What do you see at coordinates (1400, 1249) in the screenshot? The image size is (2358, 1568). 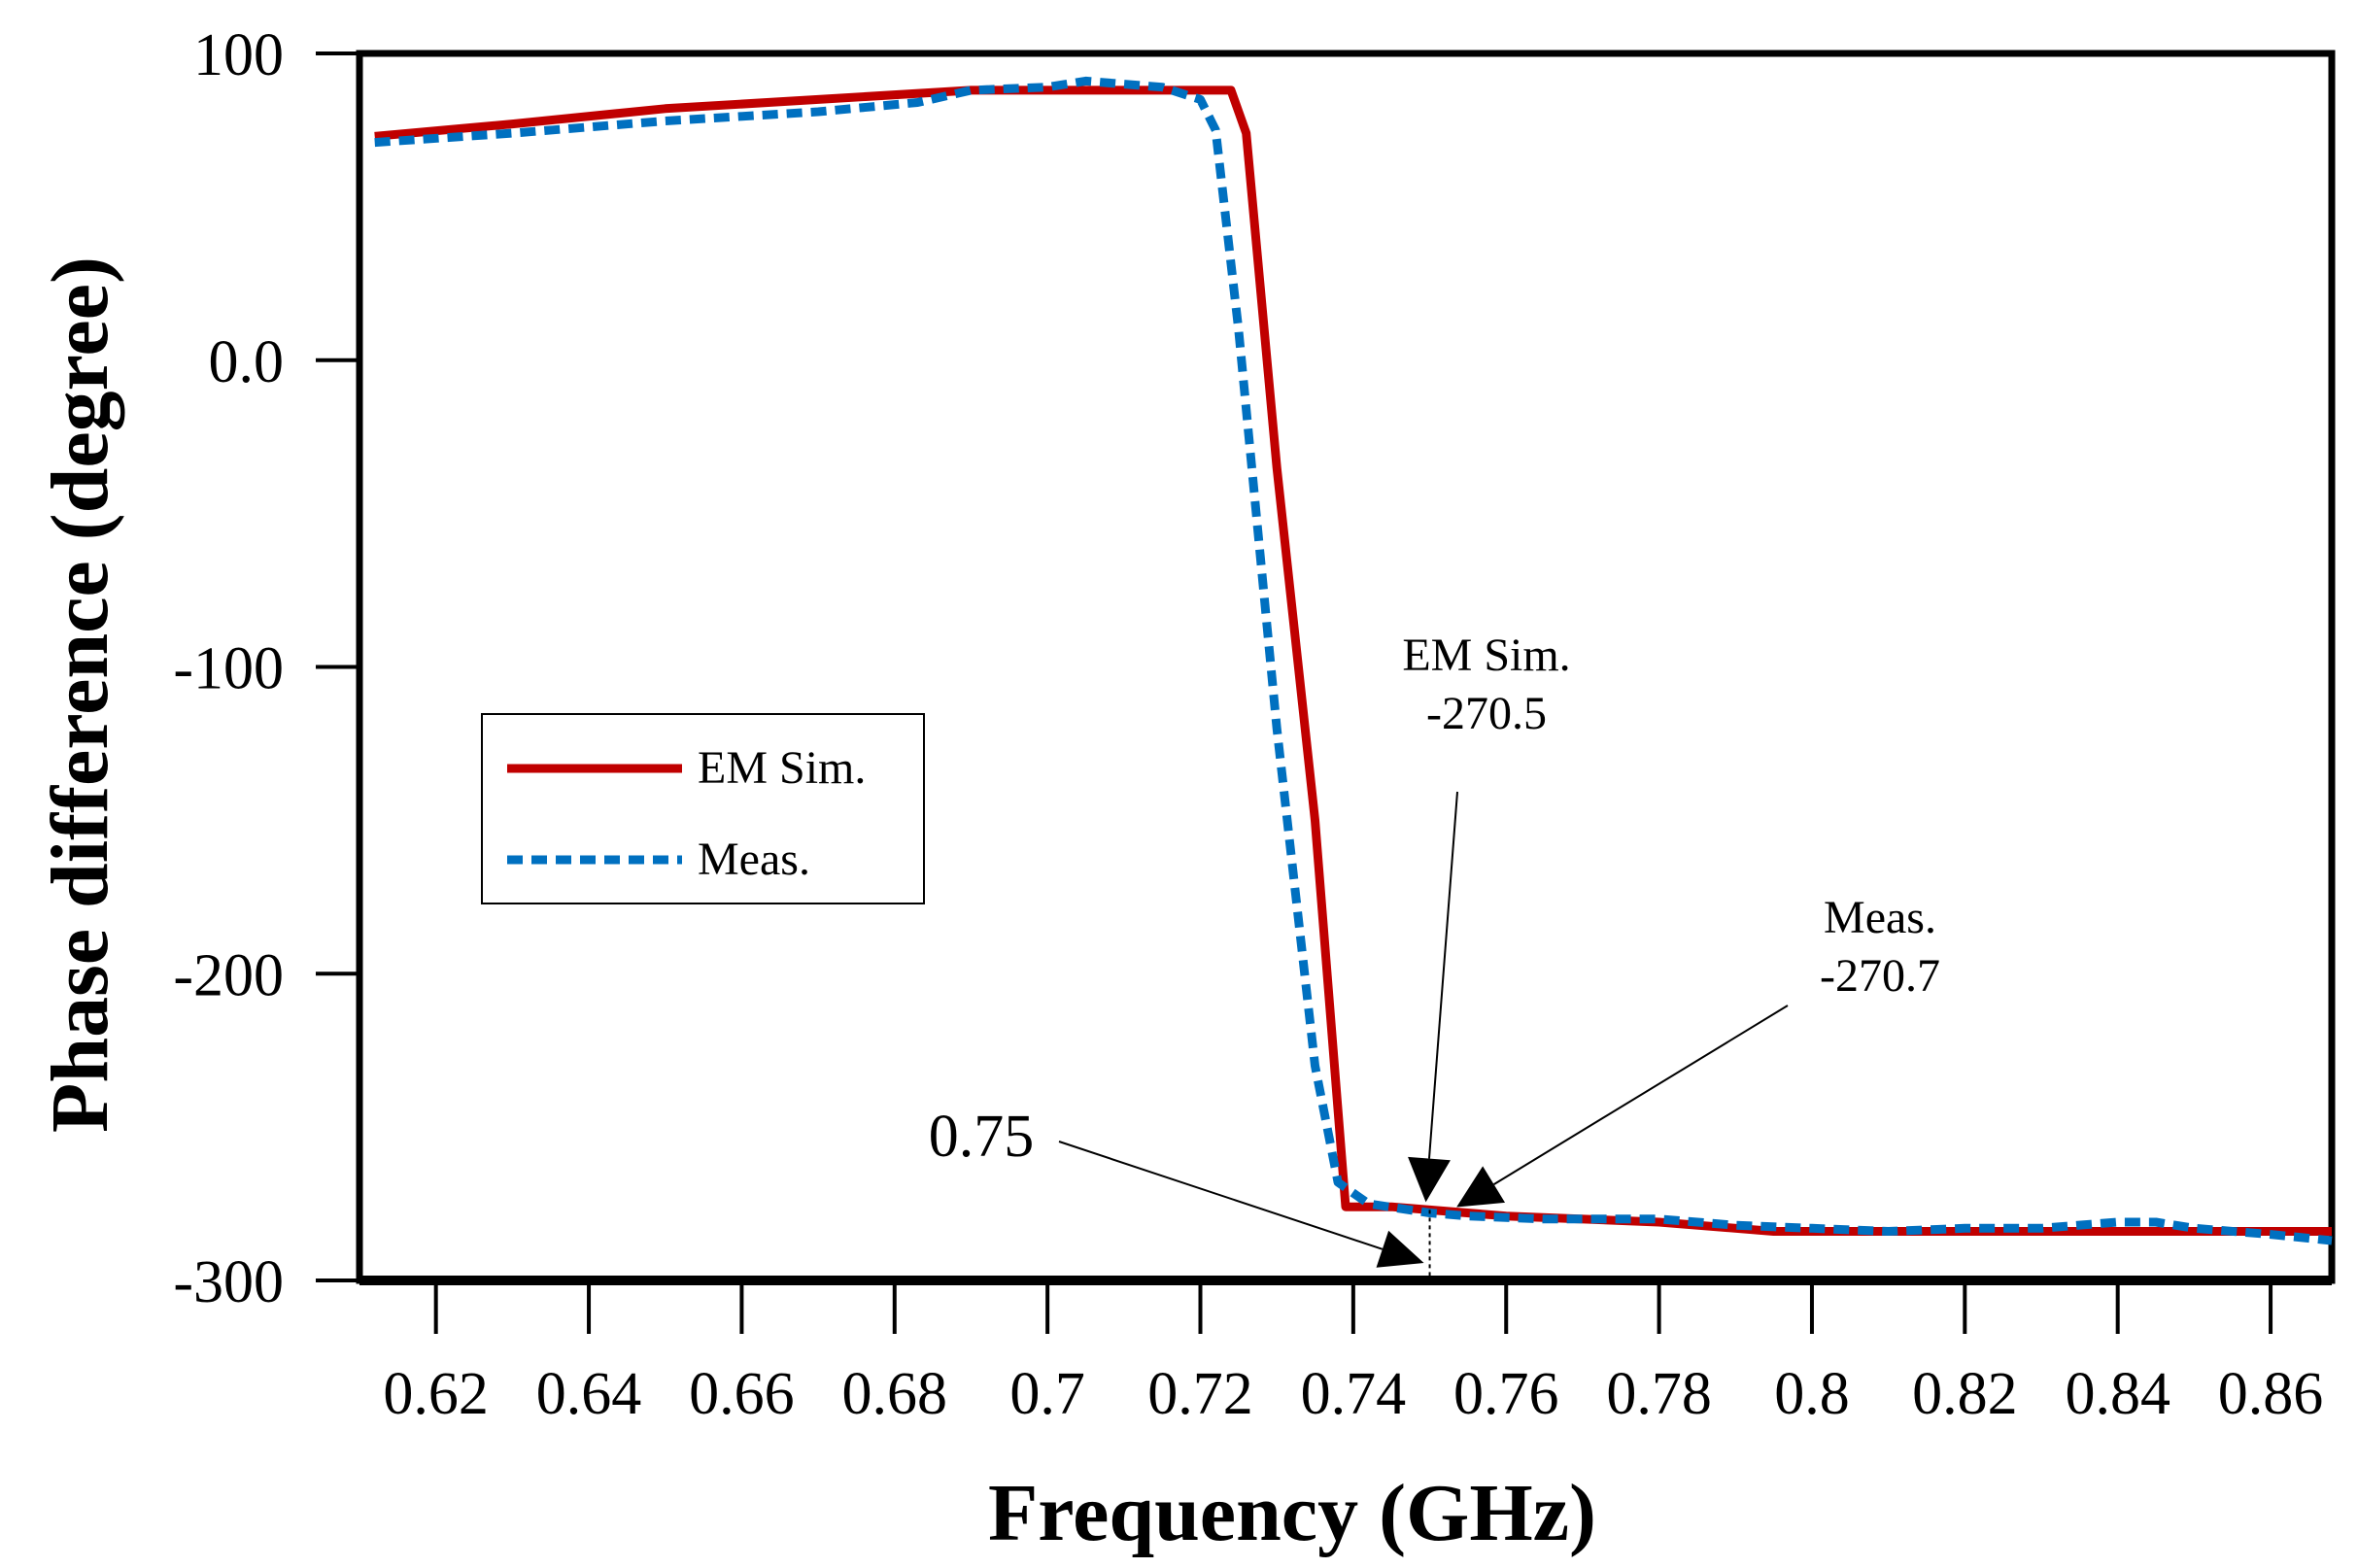 I see `annotation-freq-arrowhead` at bounding box center [1400, 1249].